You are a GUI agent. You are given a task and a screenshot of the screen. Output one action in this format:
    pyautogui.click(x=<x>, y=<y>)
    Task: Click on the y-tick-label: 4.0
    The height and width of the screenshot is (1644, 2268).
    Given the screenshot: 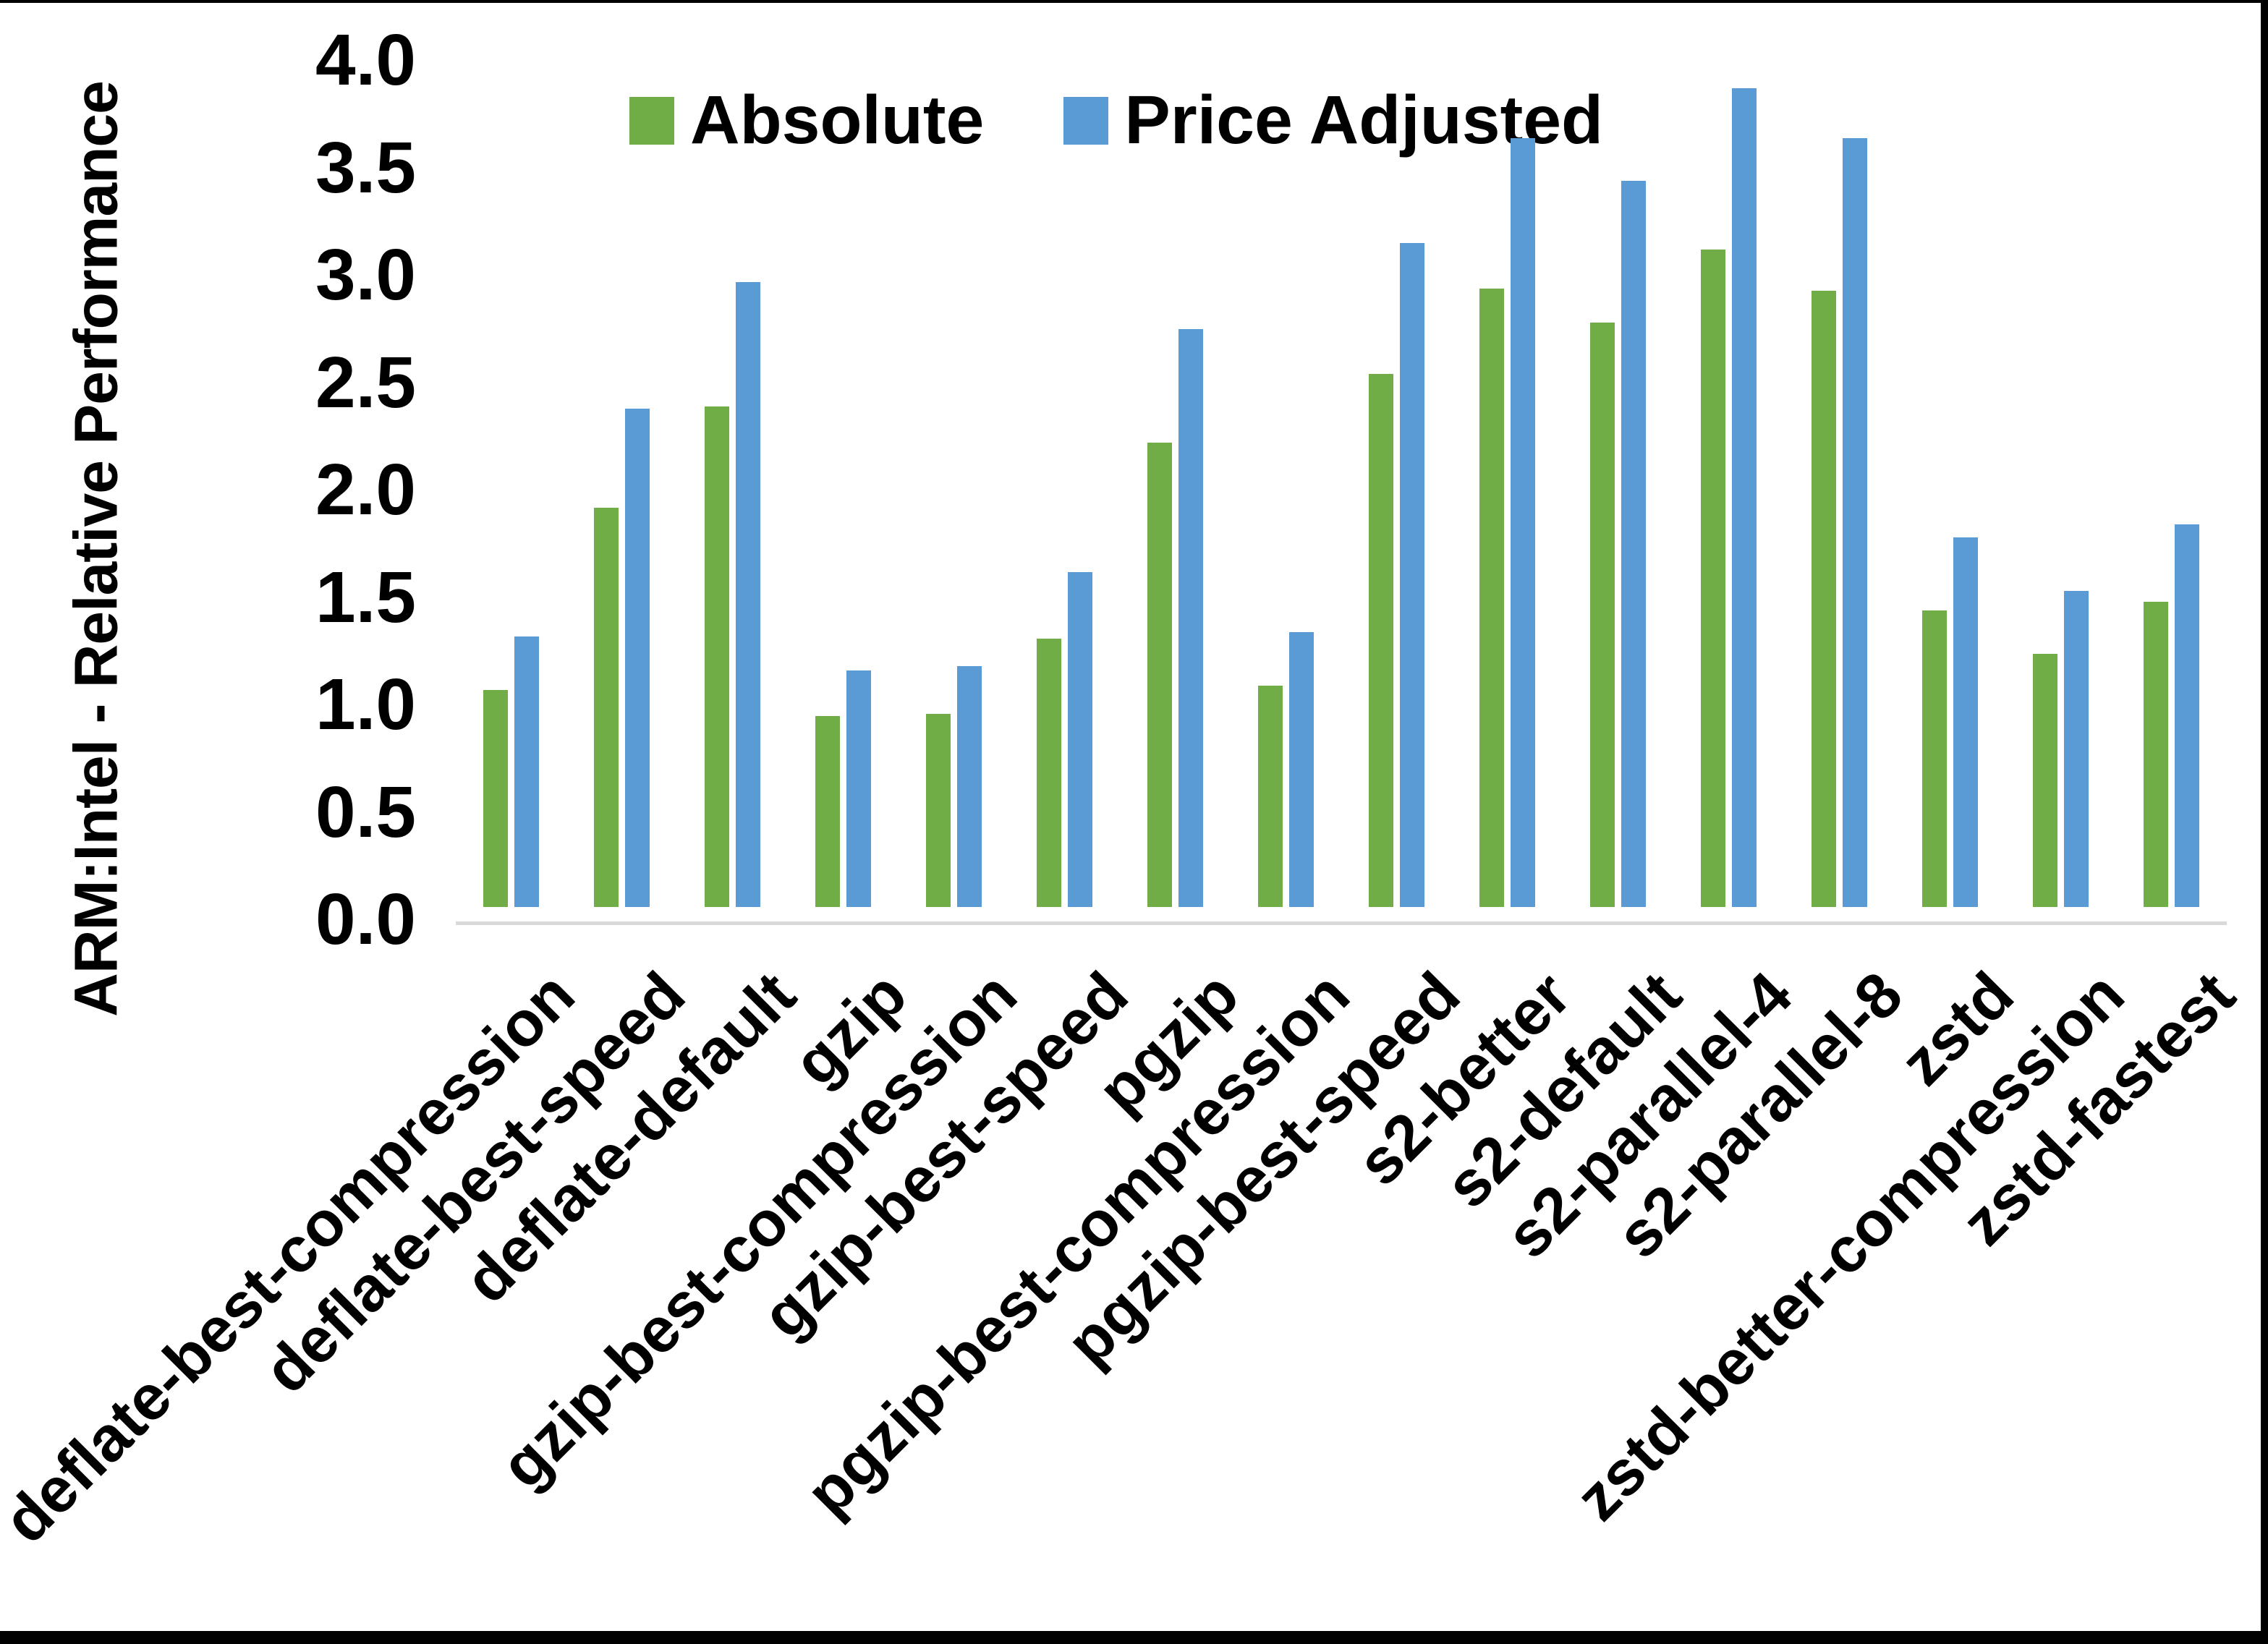 What is the action you would take?
    pyautogui.click(x=365, y=60)
    